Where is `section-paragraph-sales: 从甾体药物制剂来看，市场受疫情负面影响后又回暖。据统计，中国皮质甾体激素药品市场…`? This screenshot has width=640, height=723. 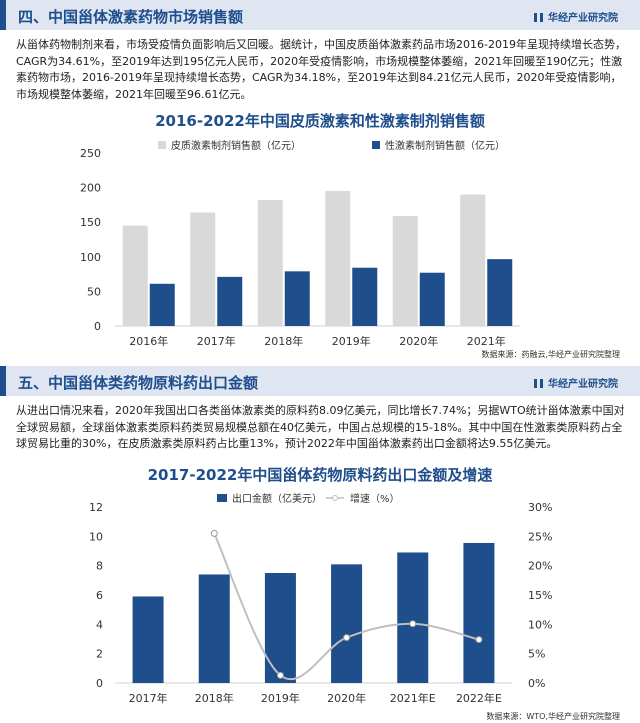
section-paragraph-sales: 从甾体药物制剂来看，市场受疫情负面影响后又回暖。据统计，中国皮质甾体激素药品市场… is located at coordinates (321, 69).